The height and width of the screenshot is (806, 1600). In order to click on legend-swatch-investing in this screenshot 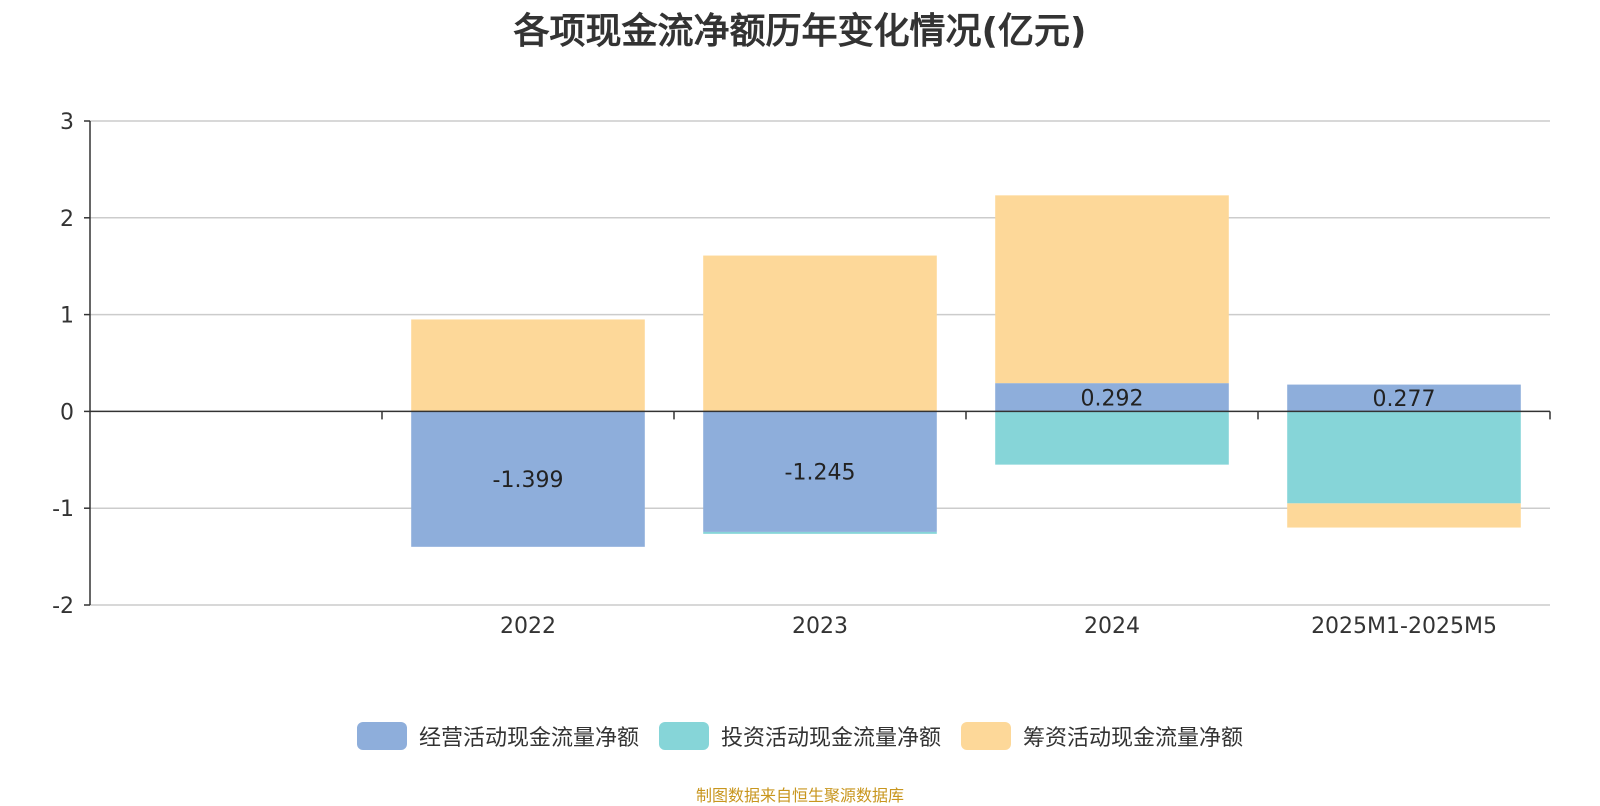, I will do `click(683, 736)`.